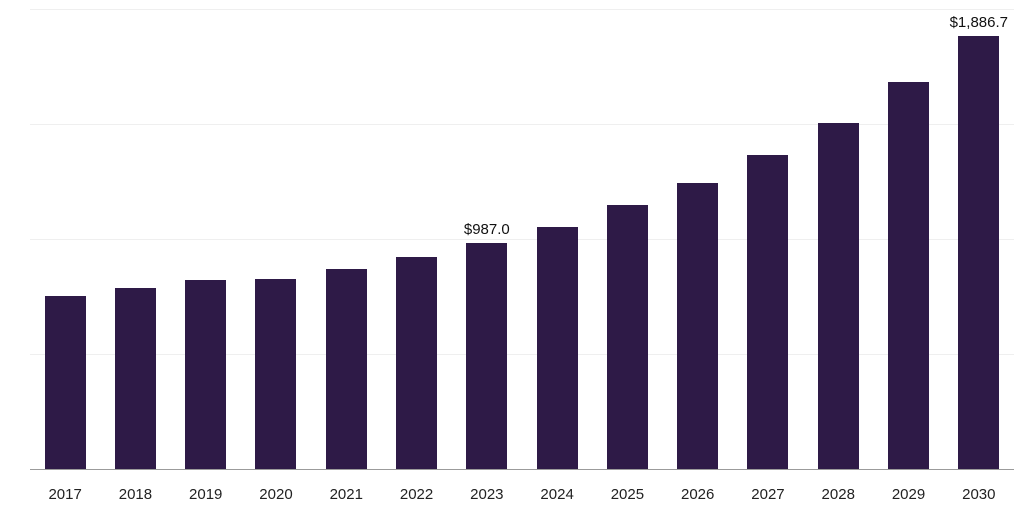  I want to click on x-tick-2029: 2029, so click(908, 494).